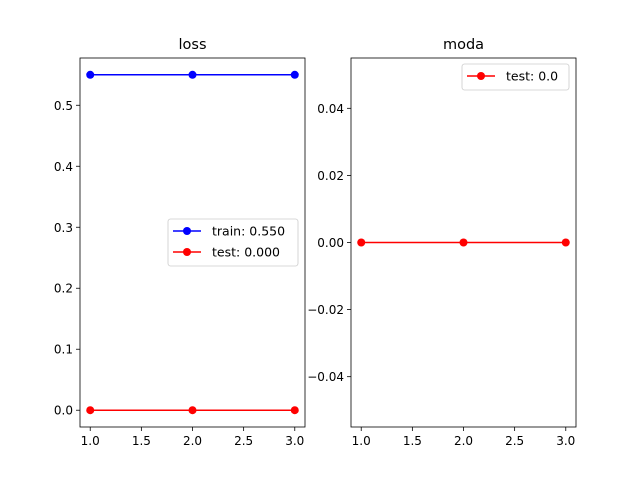  I want to click on legend-box, so click(515, 77).